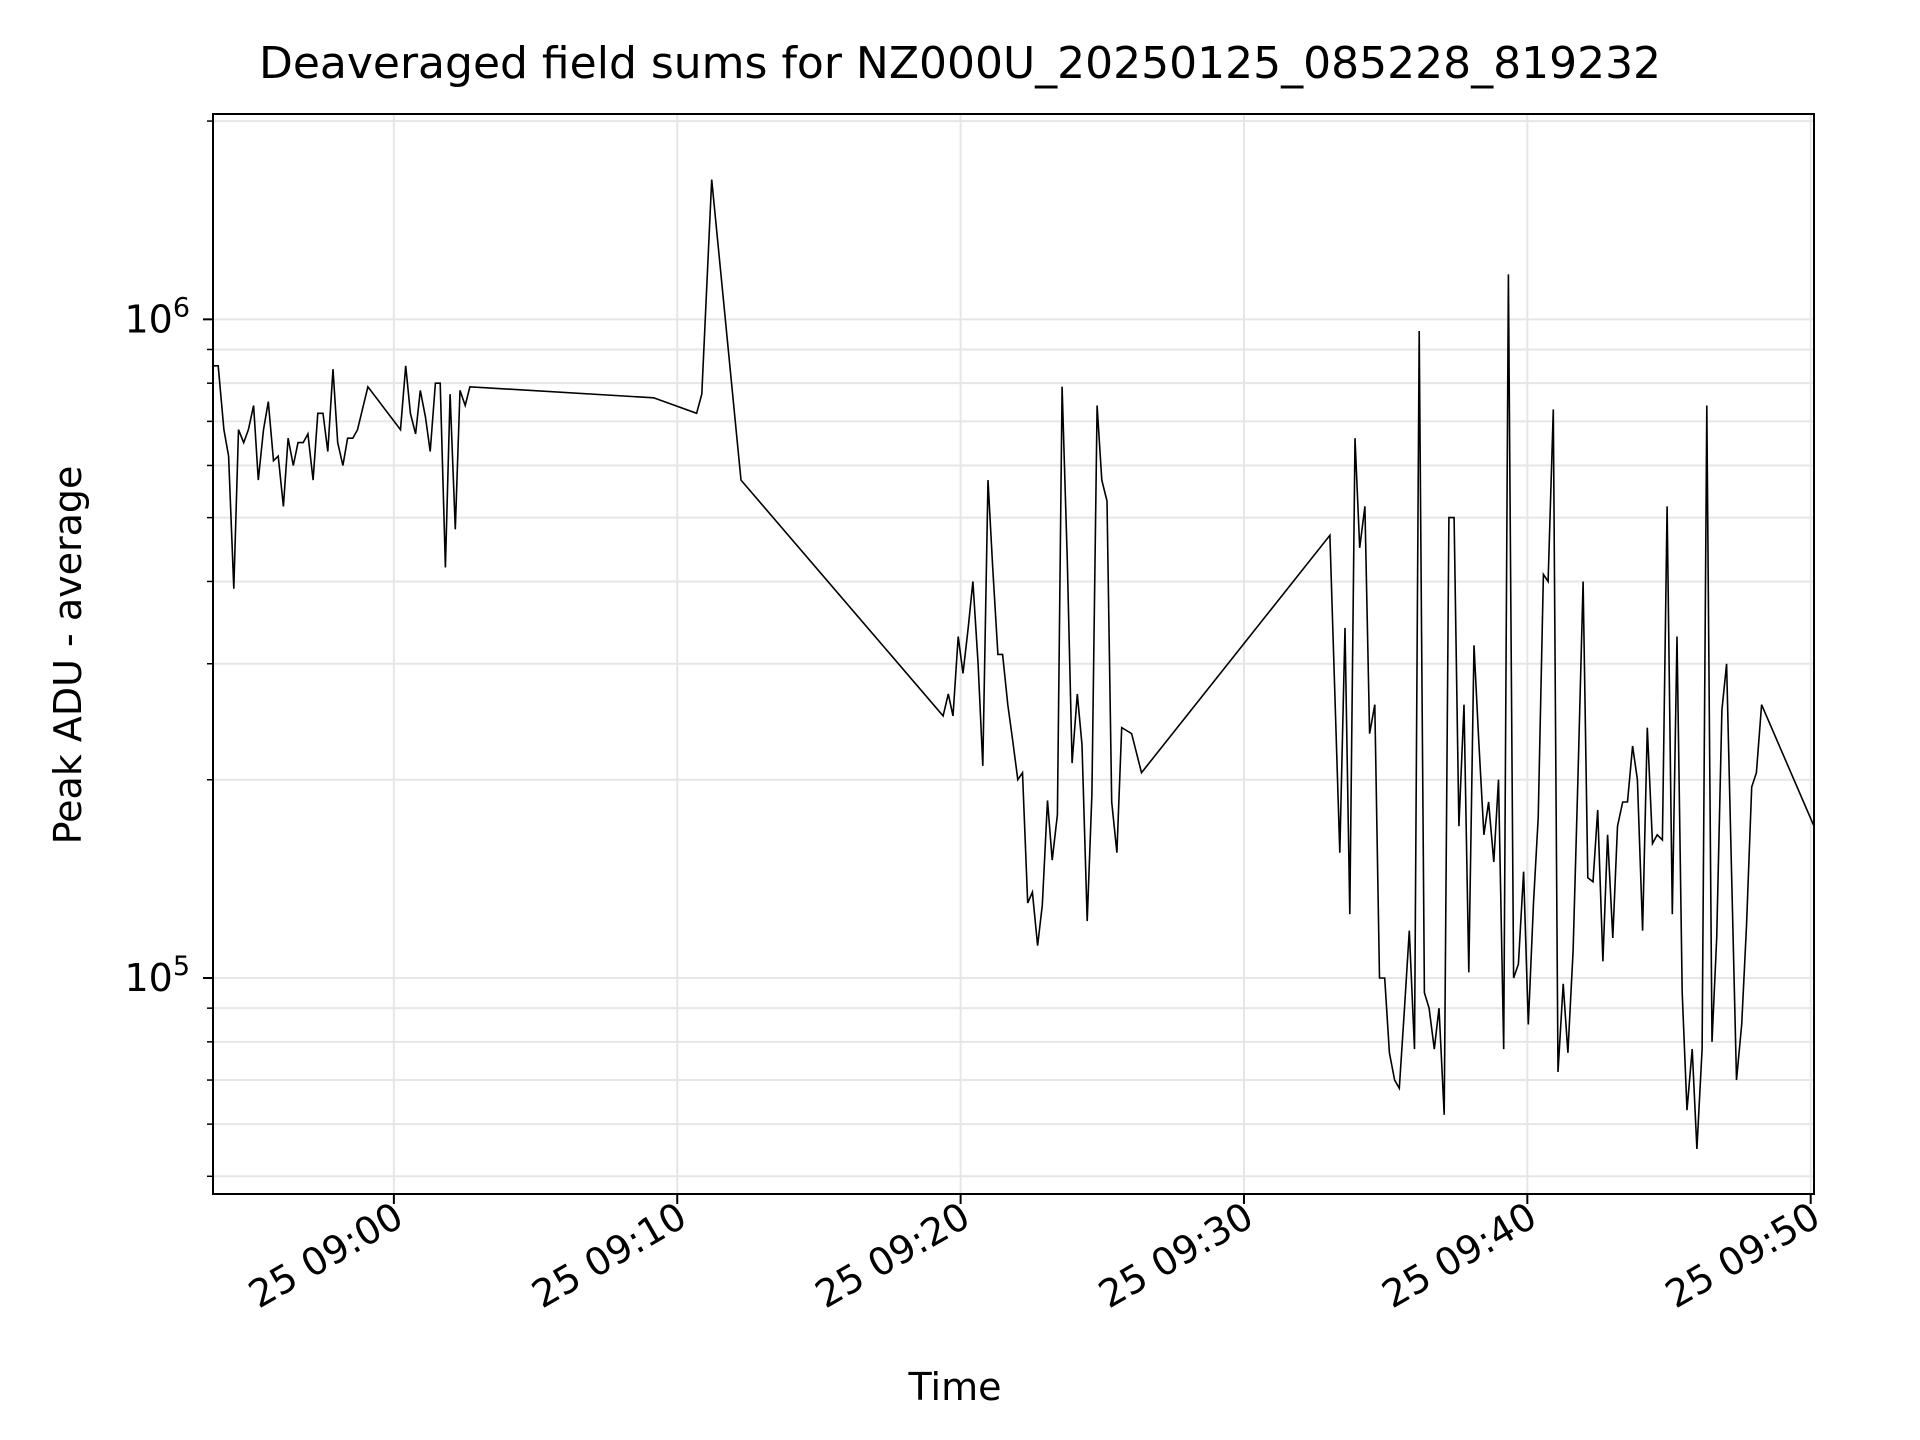  Describe the element at coordinates (609, 1255) in the screenshot. I see `x-tick-label: 25 09:10` at that location.